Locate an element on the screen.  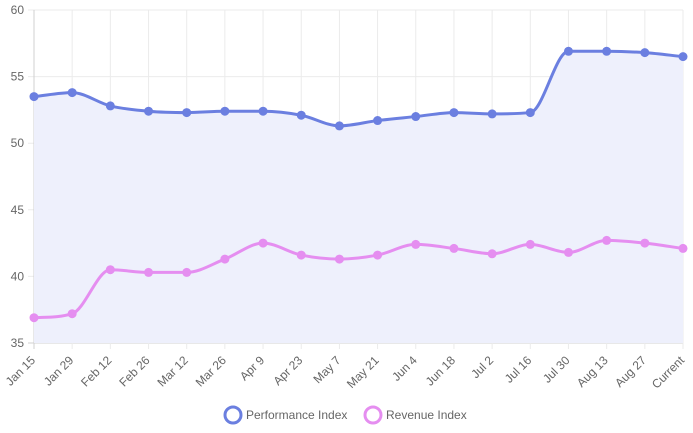
x-tick-label: Jun 18 is located at coordinates (441, 371).